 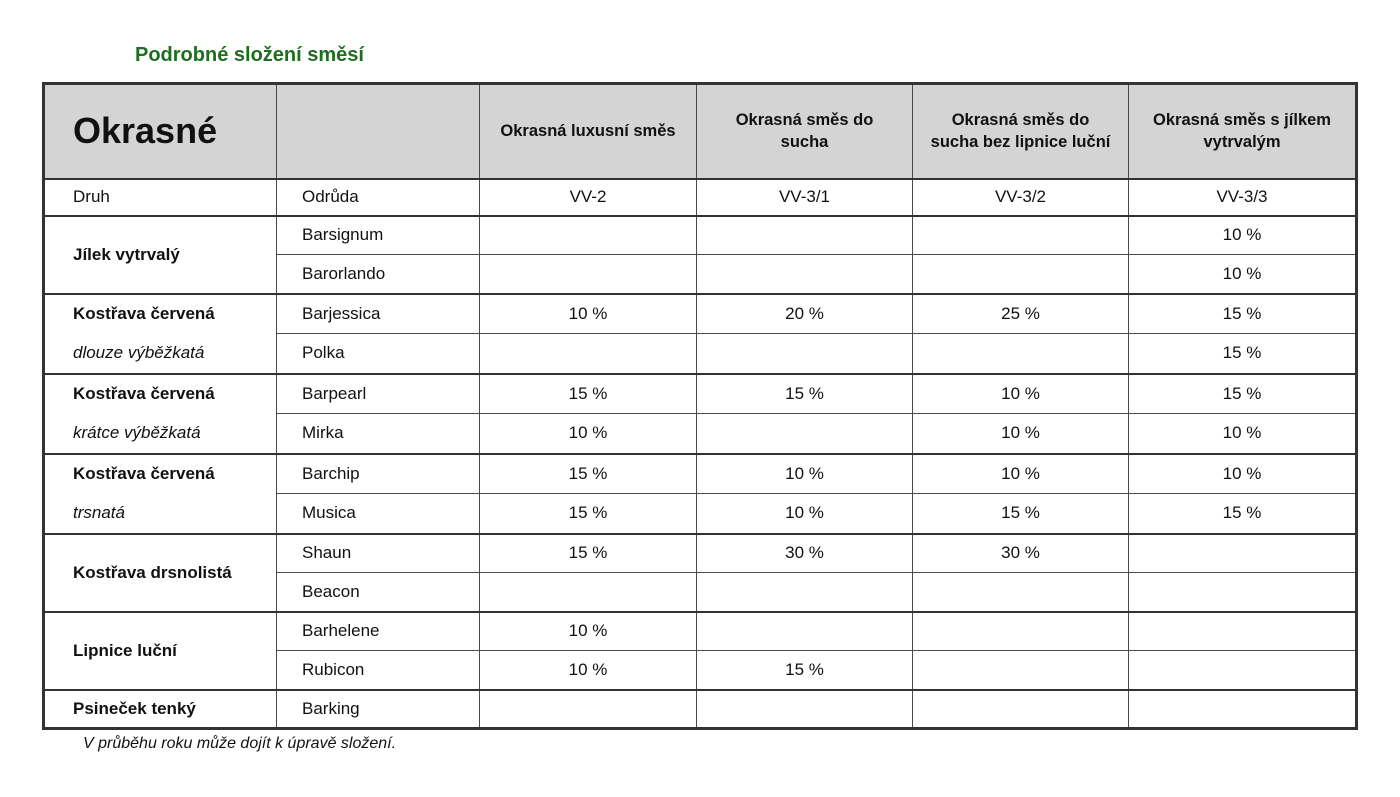 I want to click on mix-header-cell: Okrasná luxusní směs, so click(x=588, y=131).